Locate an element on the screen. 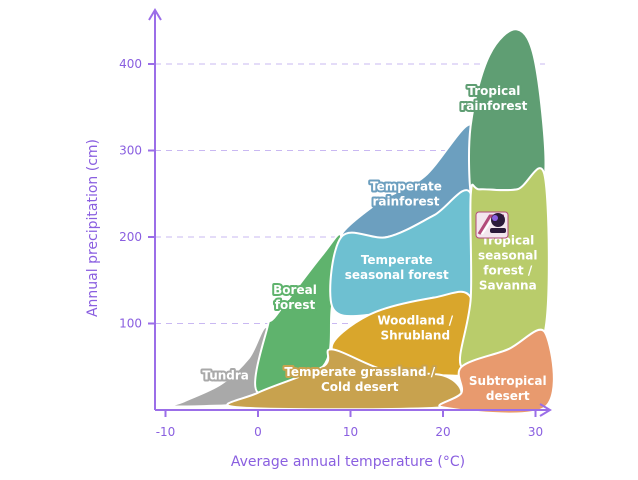 Image resolution: width=638 pixels, height=480 pixels. label-halo: seasonal is located at coordinates (508, 255).